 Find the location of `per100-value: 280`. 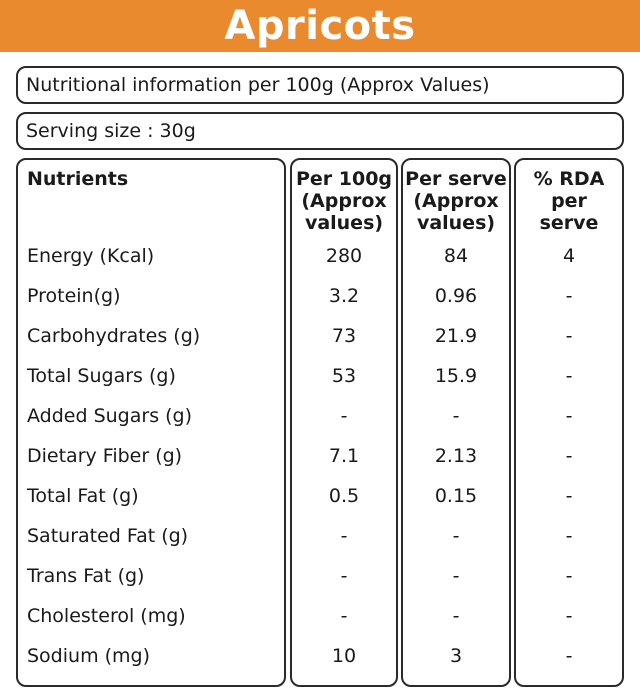

per100-value: 280 is located at coordinates (344, 256).